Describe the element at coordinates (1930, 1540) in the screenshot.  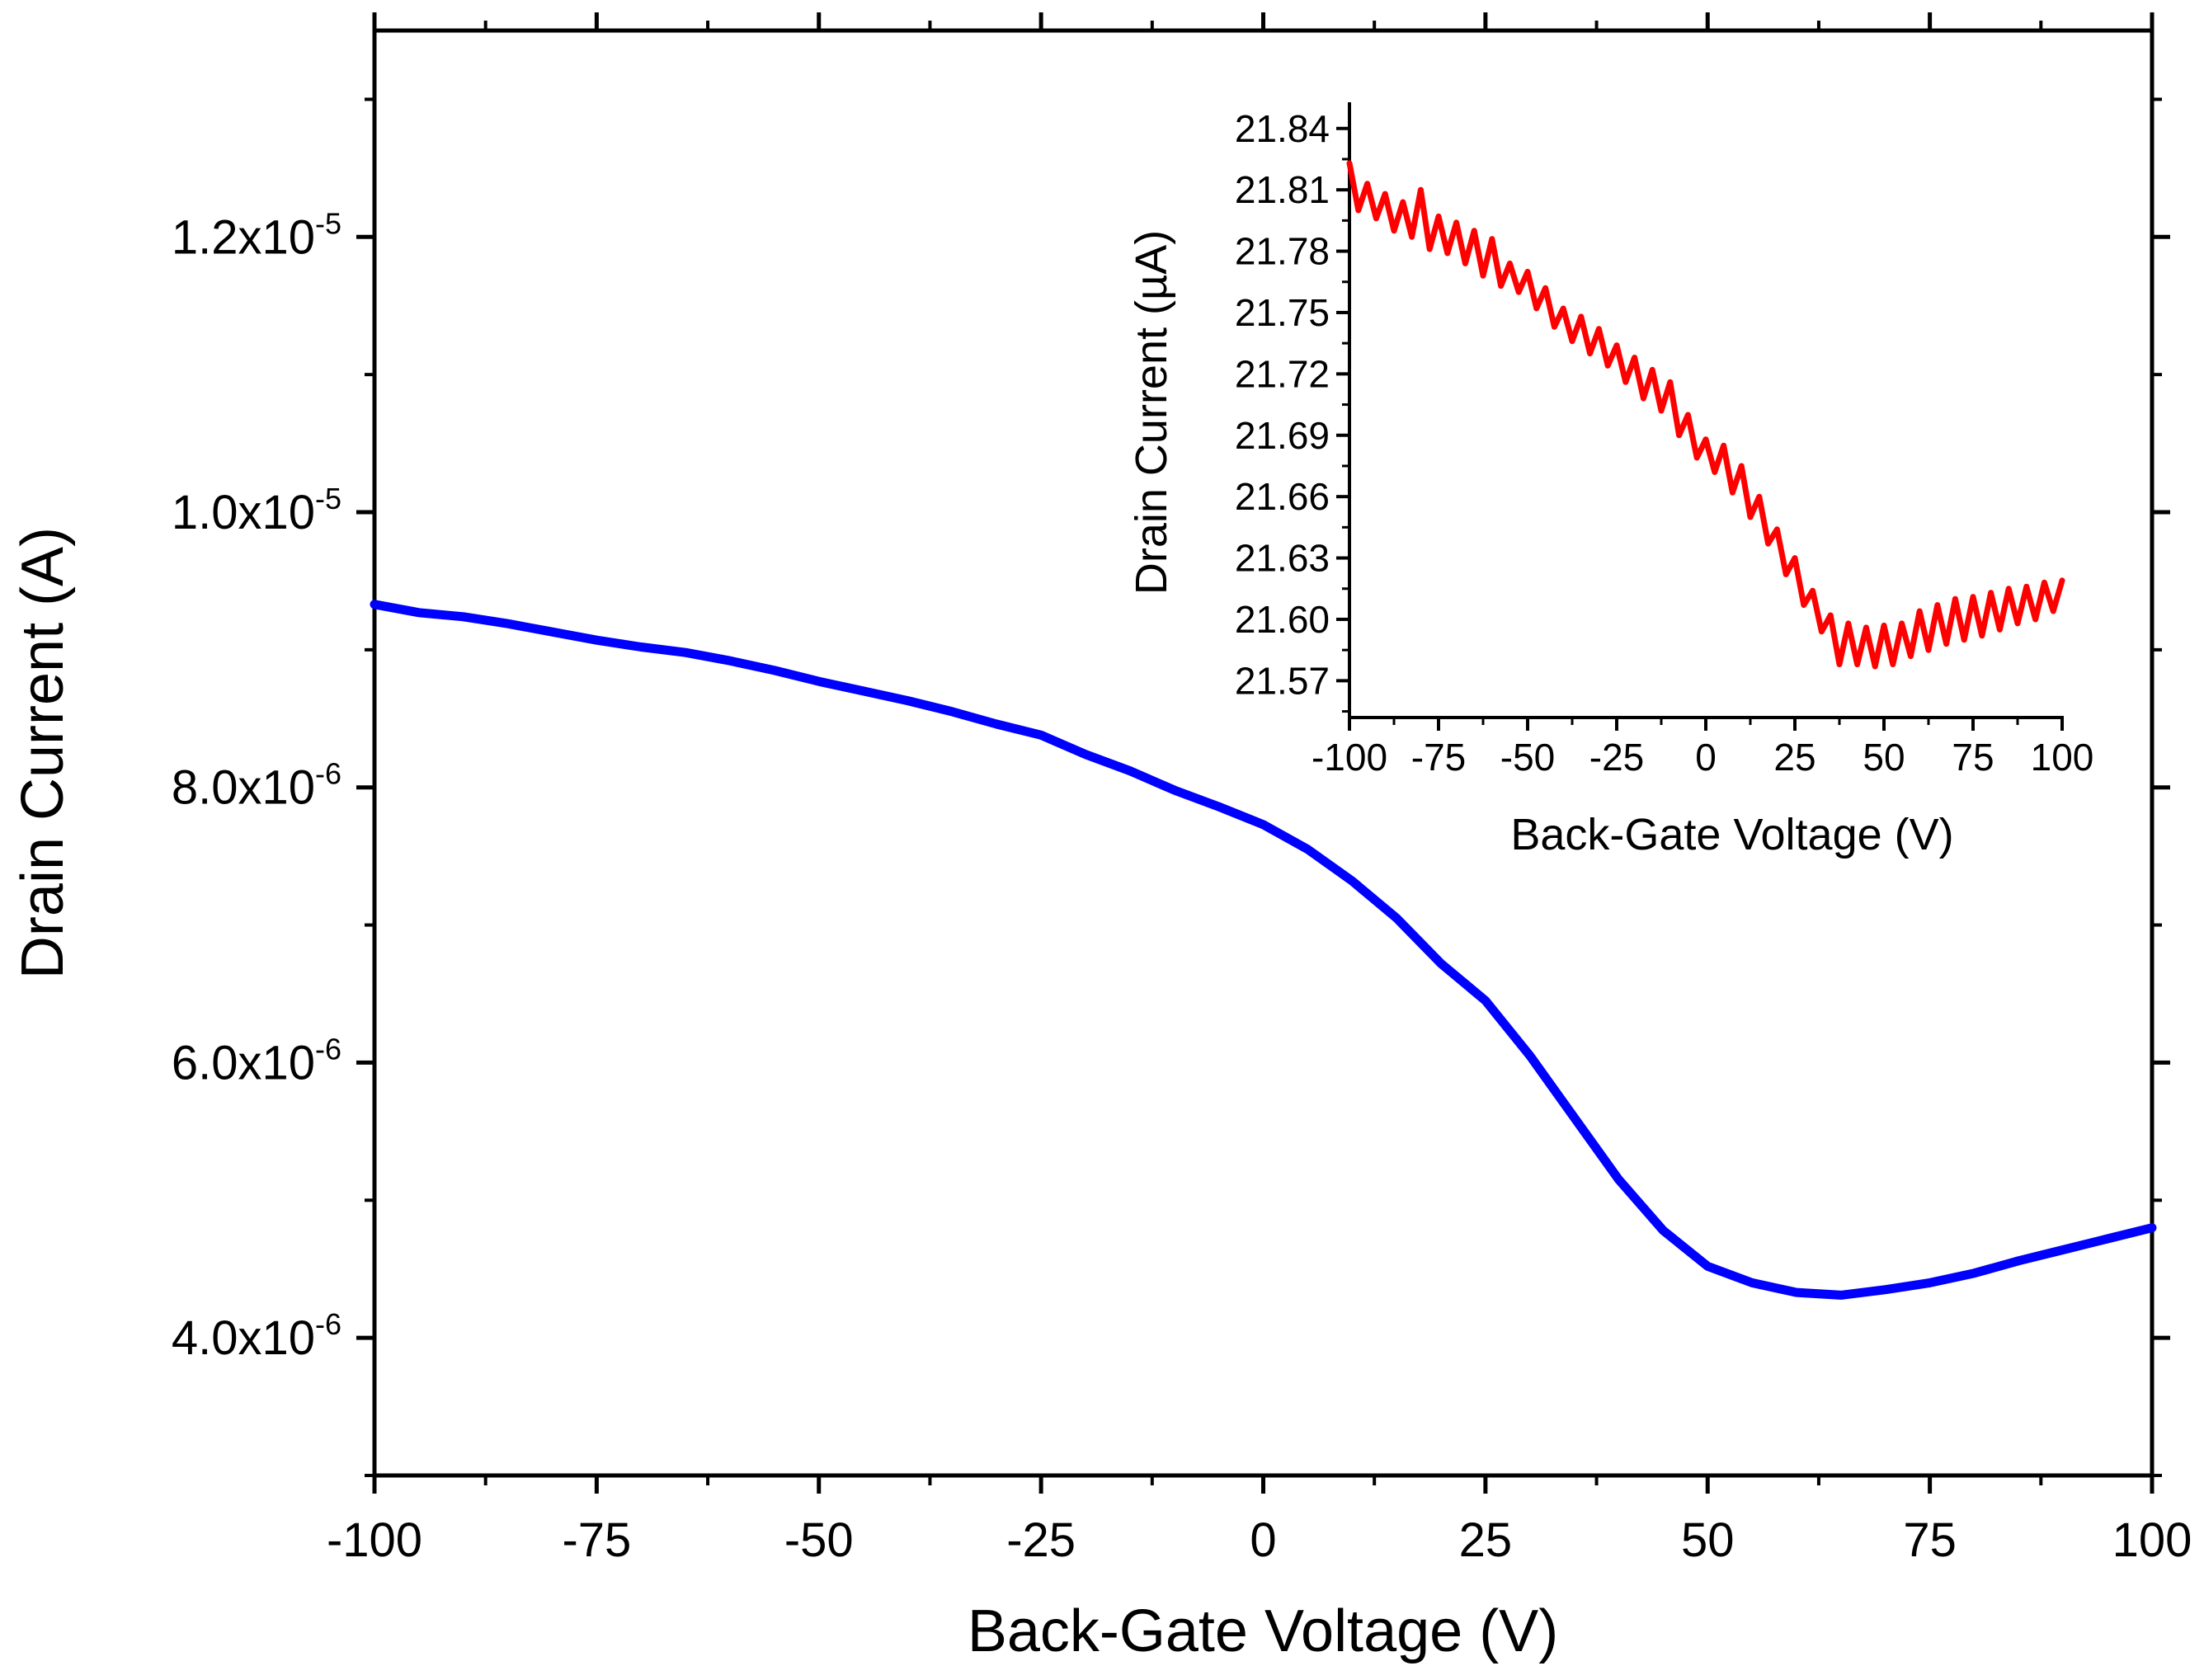
I see `main-x-tick-label: 75` at that location.